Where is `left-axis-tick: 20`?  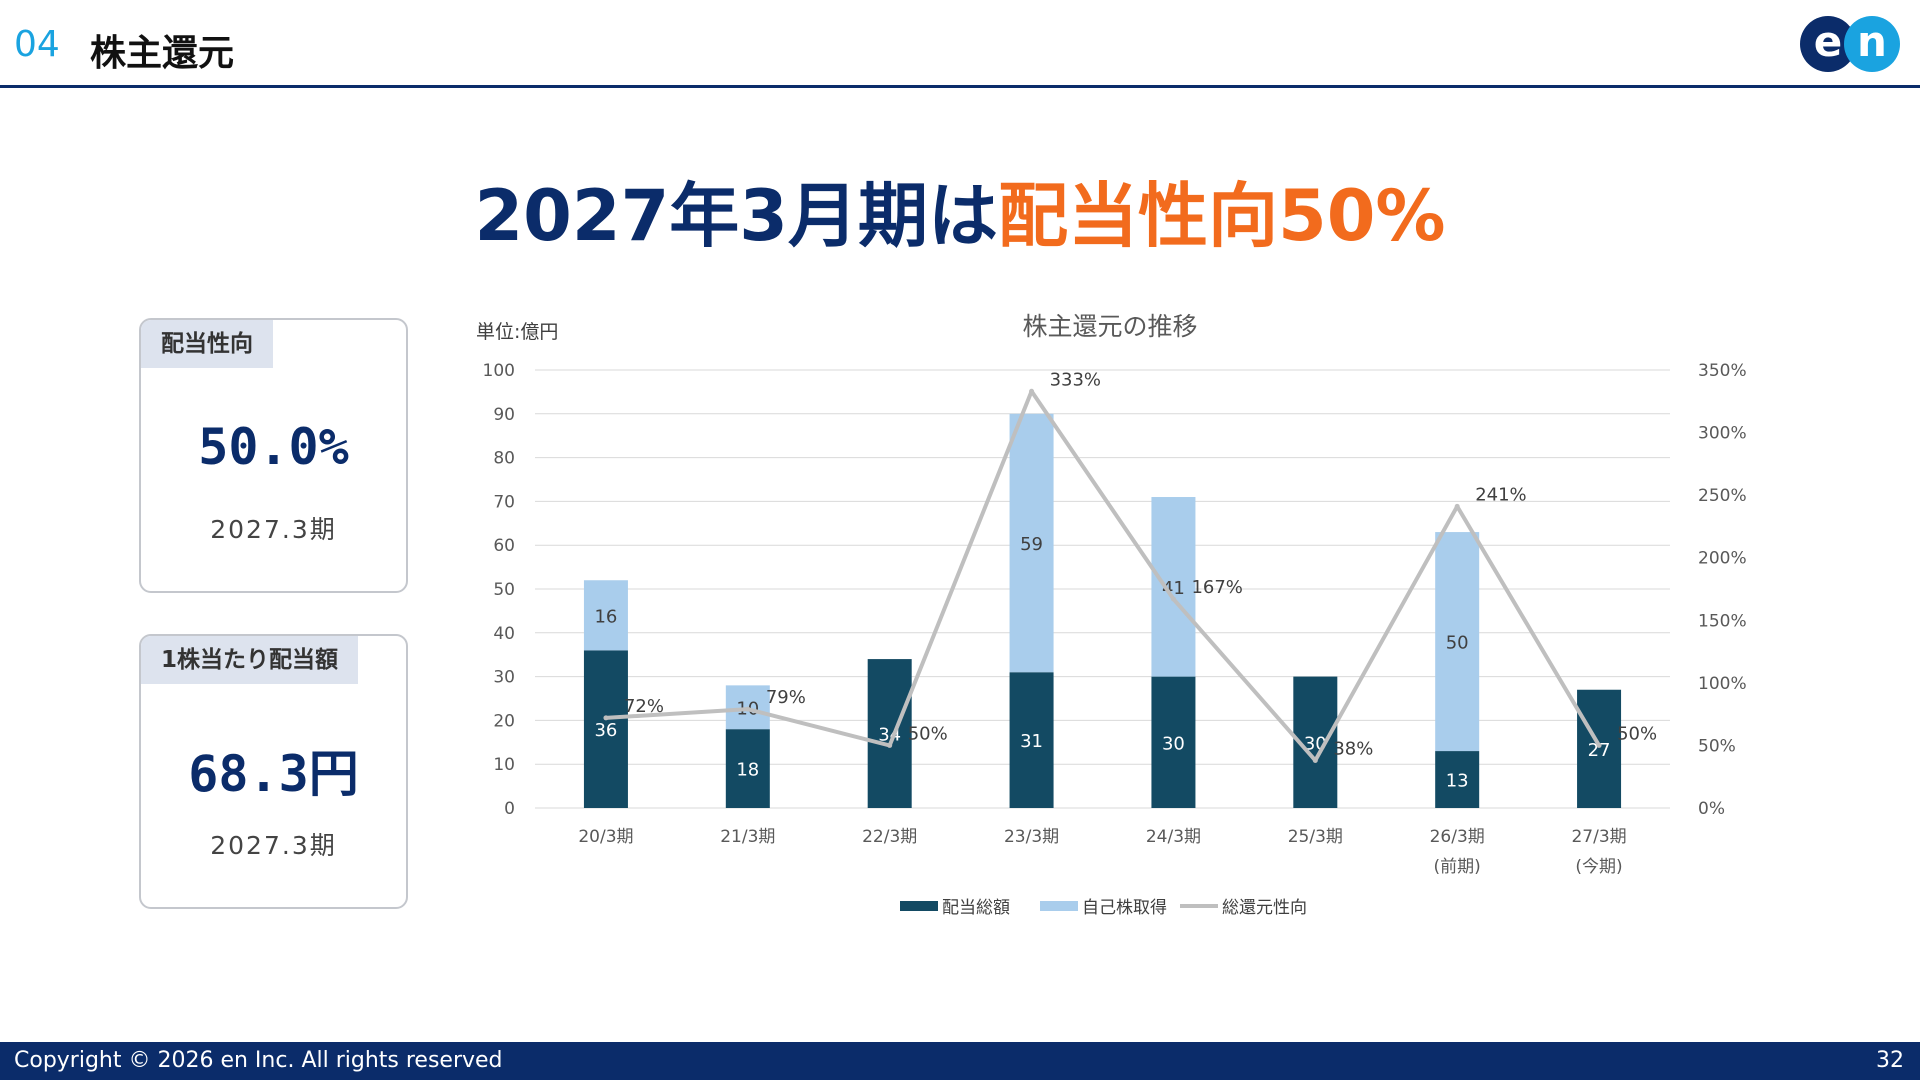
left-axis-tick: 20 is located at coordinates (504, 721).